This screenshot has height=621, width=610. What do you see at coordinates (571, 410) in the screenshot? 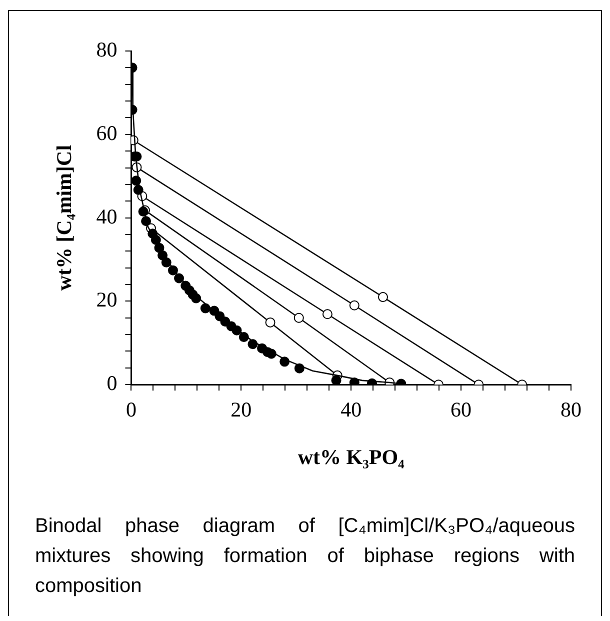
I see `x-tick-label: 80` at bounding box center [571, 410].